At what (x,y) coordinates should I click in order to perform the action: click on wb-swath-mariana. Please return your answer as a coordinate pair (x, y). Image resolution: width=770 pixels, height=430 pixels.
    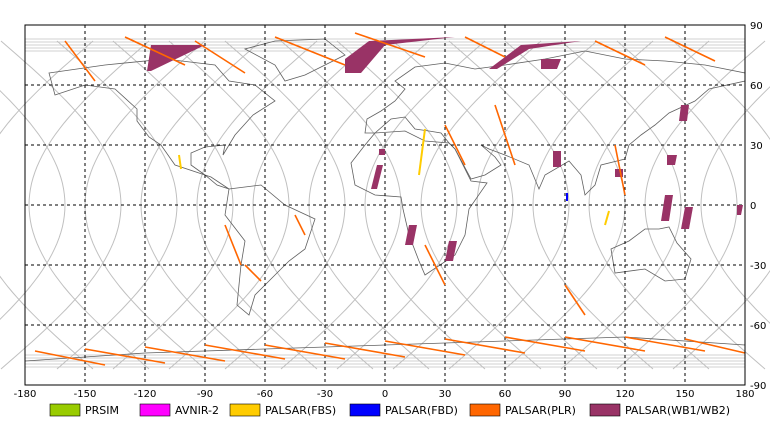
    Looking at the image, I should click on (672, 160).